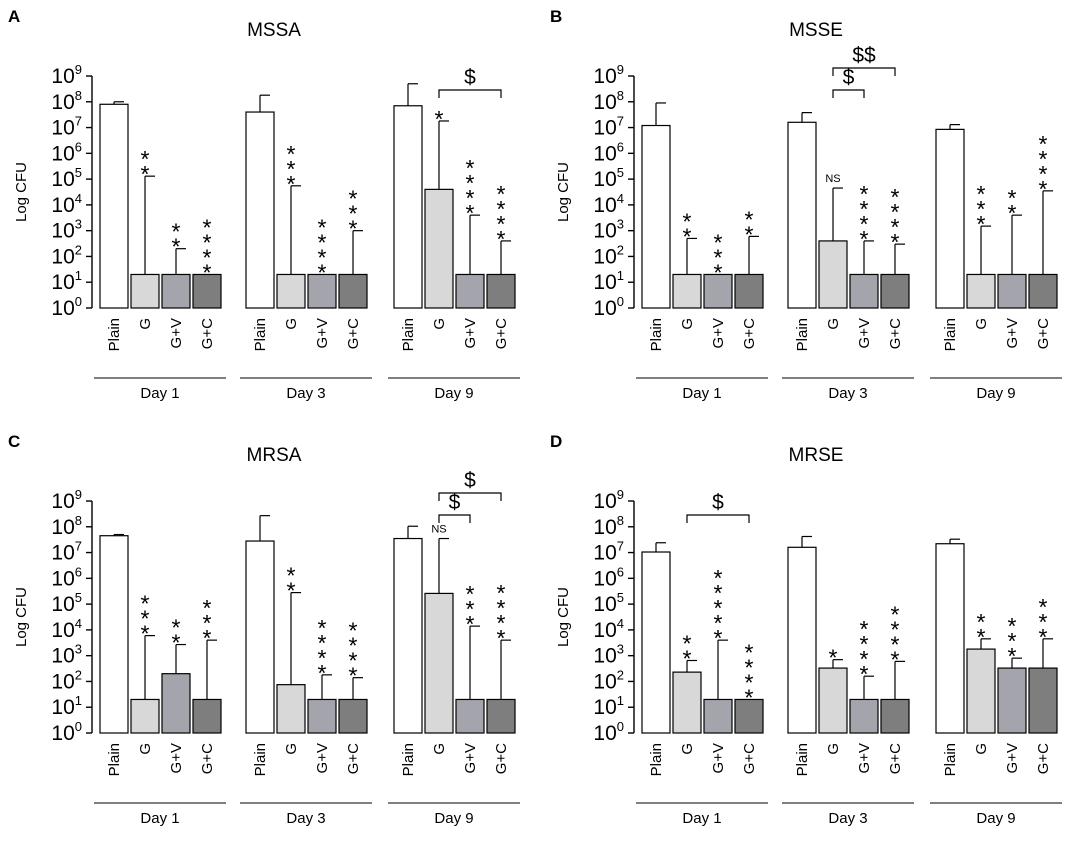  Describe the element at coordinates (274, 455) in the screenshot. I see `panel-title: MRSA` at that location.